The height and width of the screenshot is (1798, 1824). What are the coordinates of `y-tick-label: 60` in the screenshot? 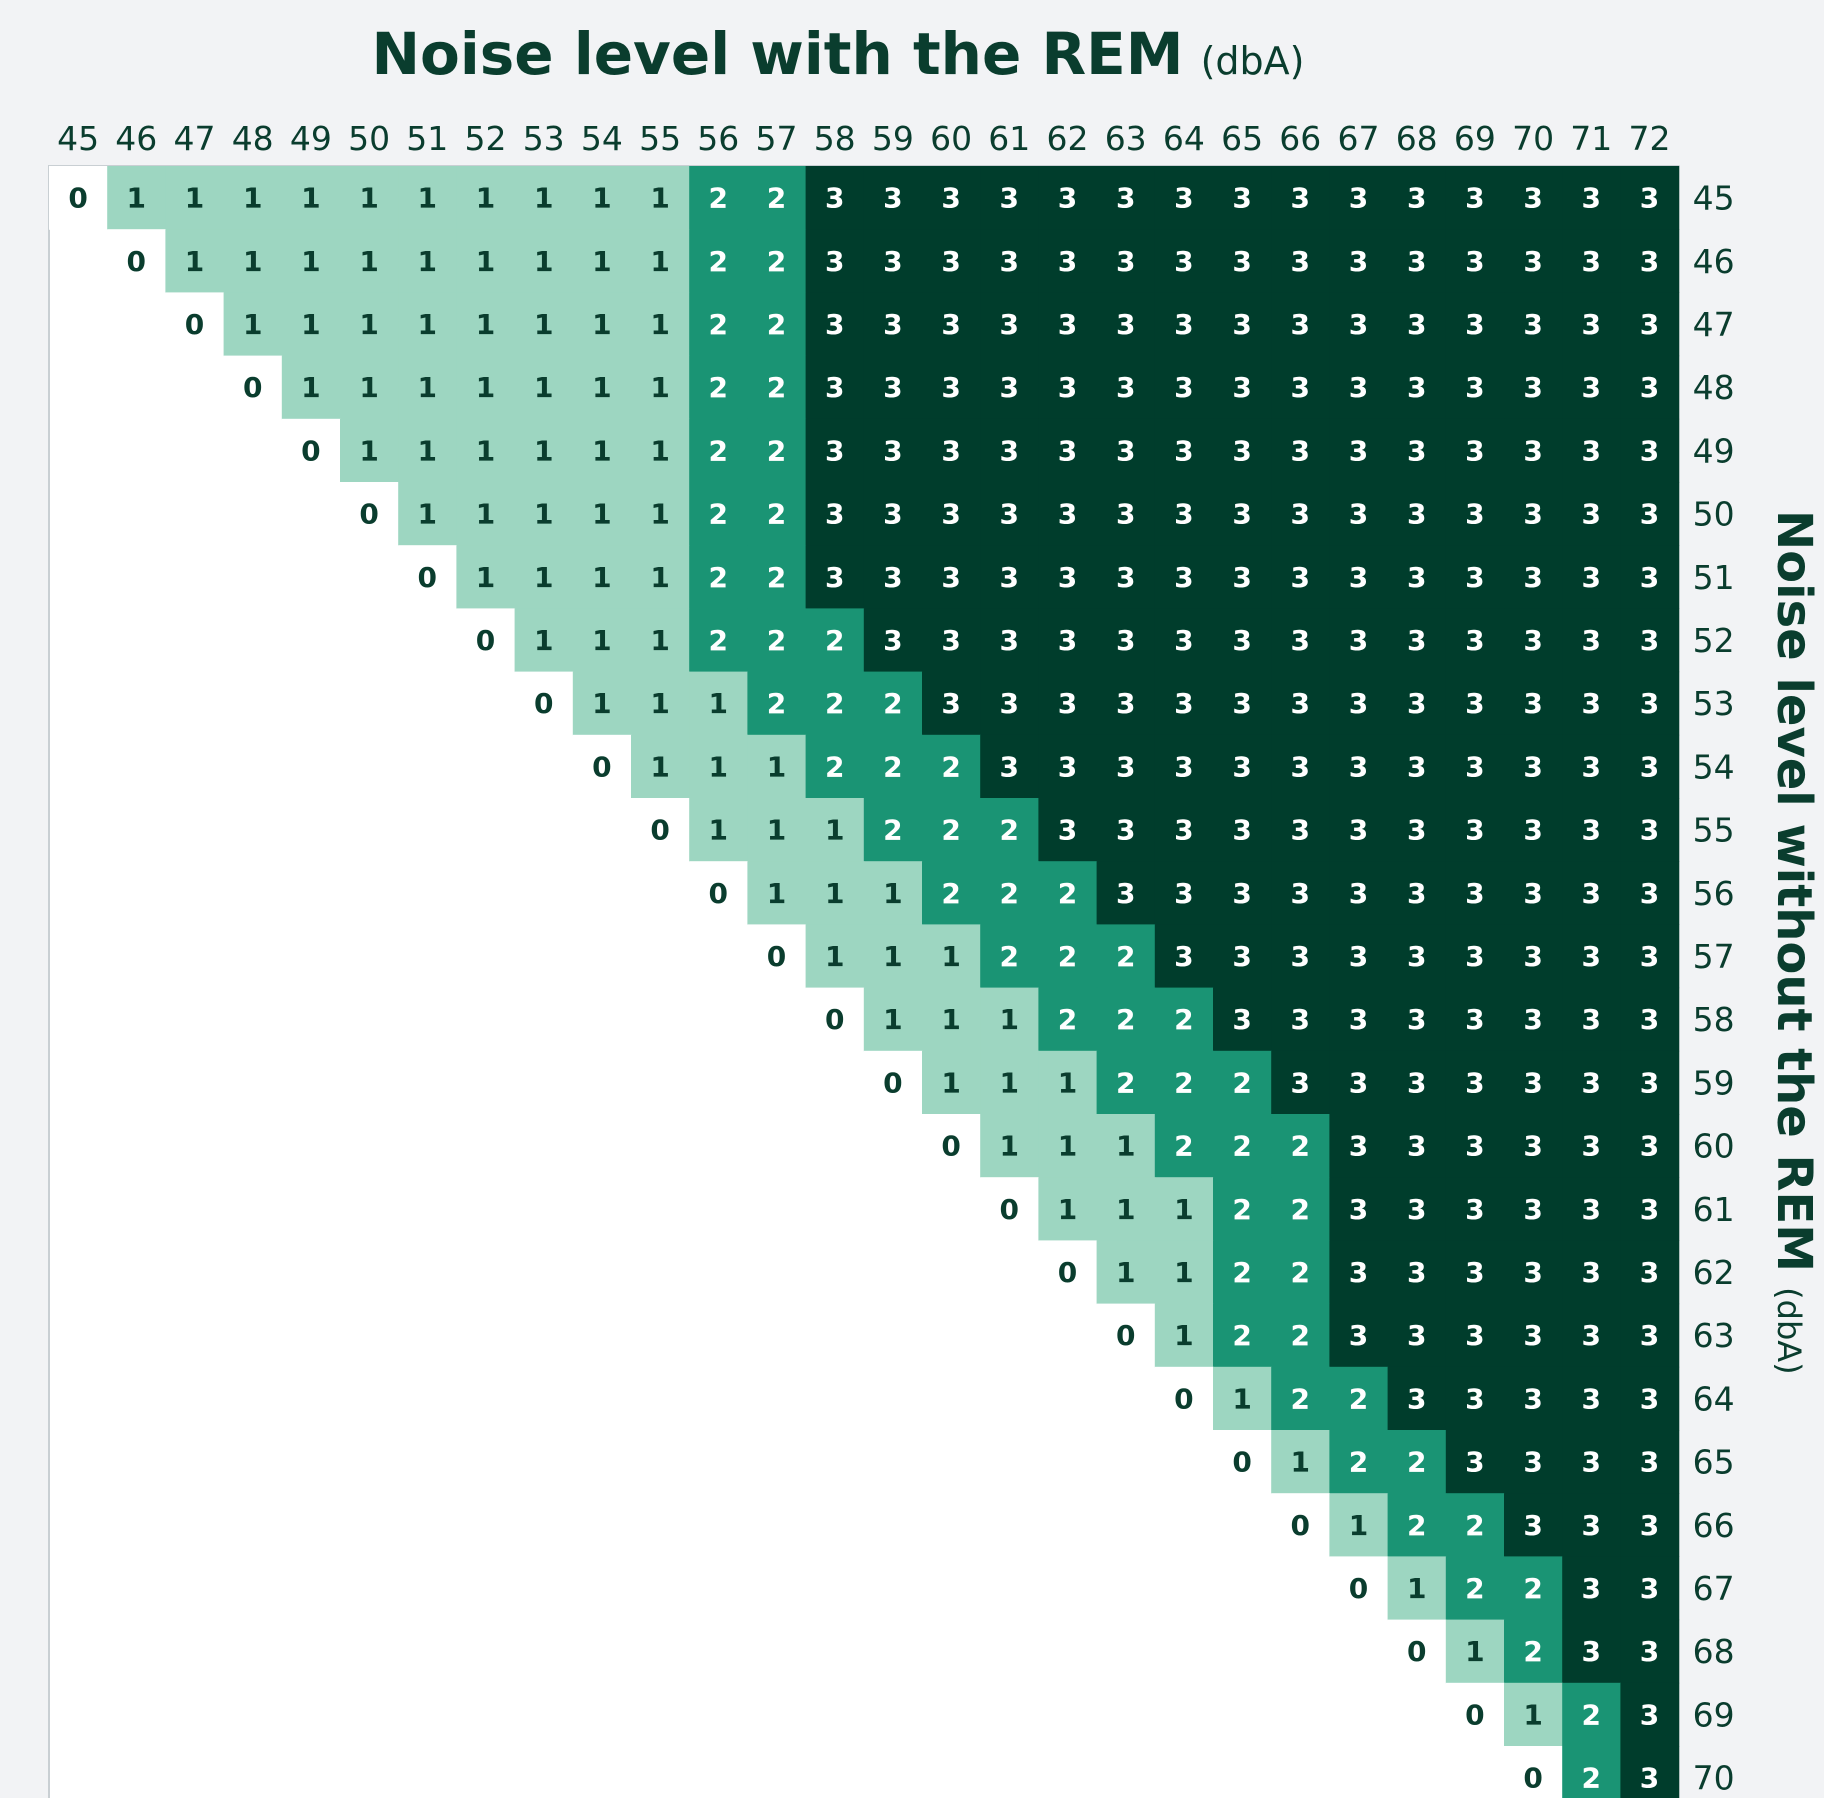 It's located at (1714, 1146).